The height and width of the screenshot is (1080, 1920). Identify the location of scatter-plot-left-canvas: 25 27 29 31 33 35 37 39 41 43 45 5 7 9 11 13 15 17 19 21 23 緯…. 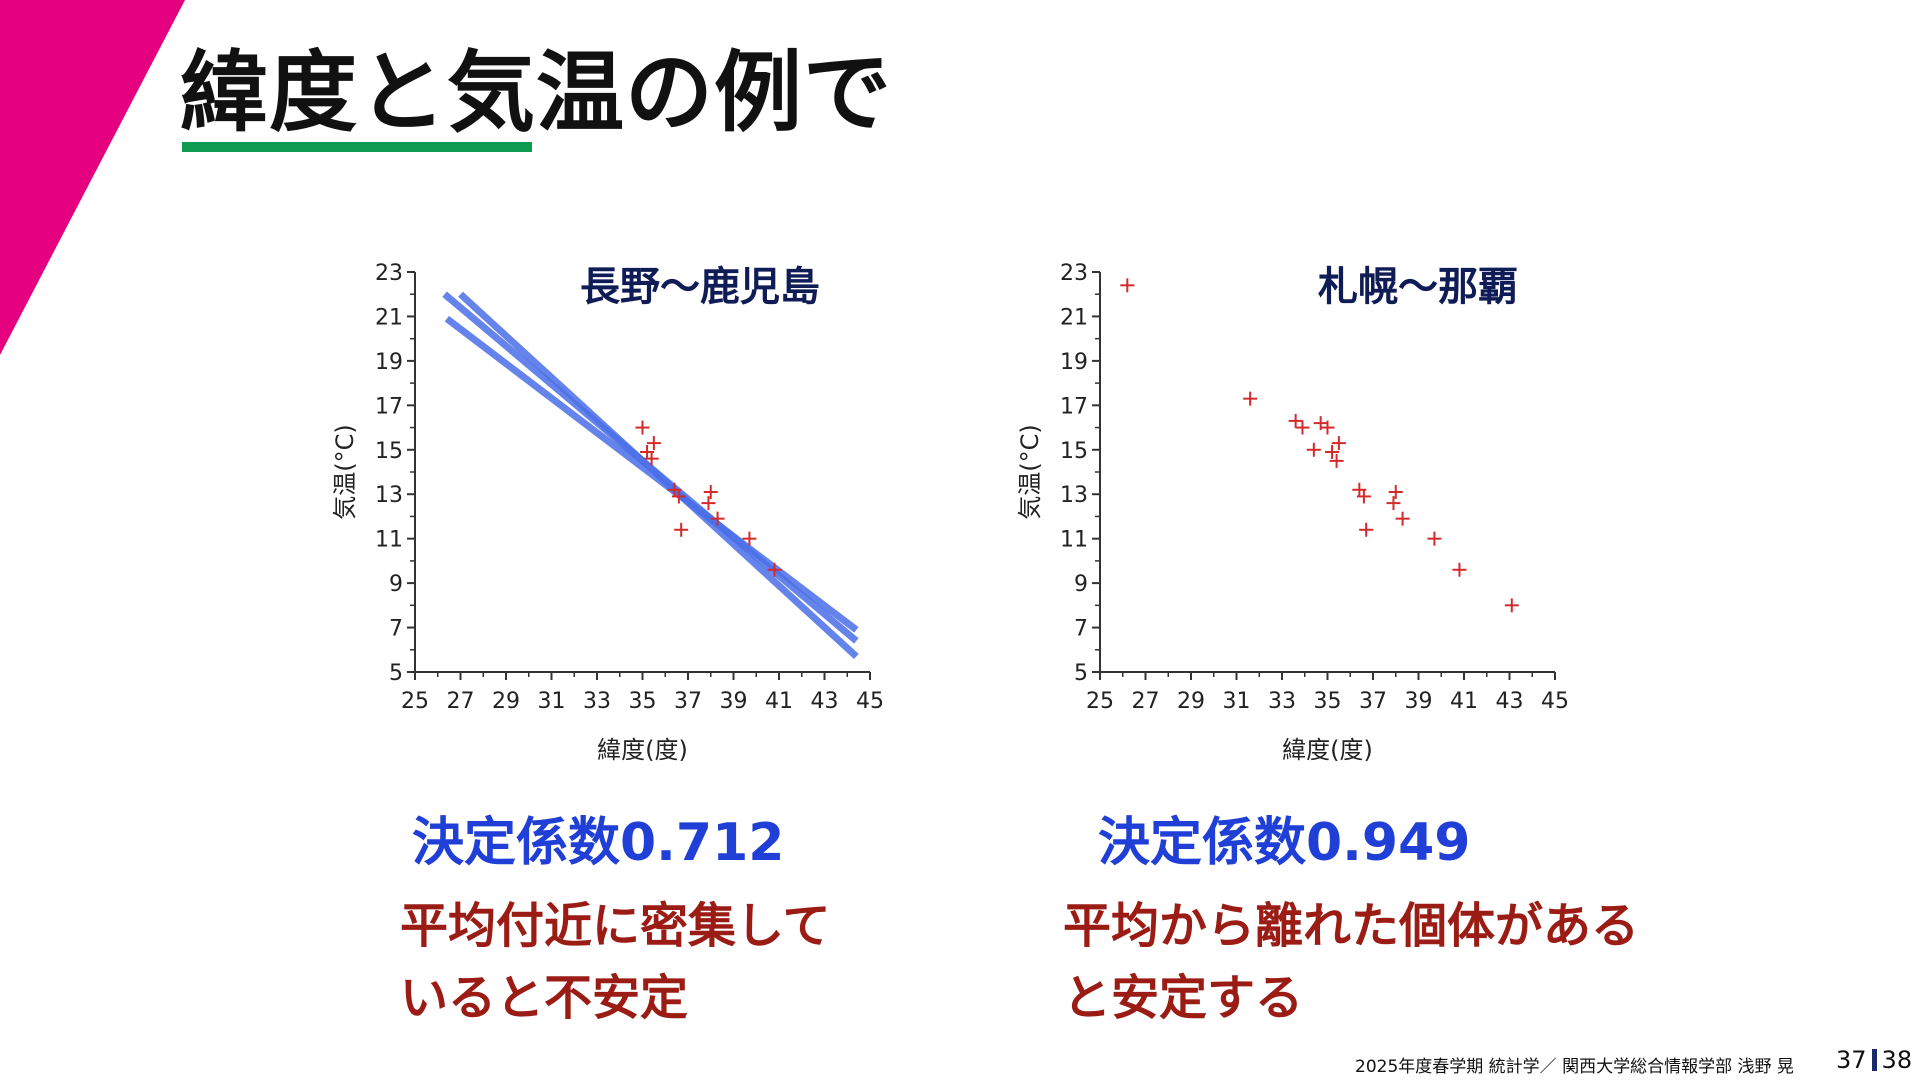
(607, 512).